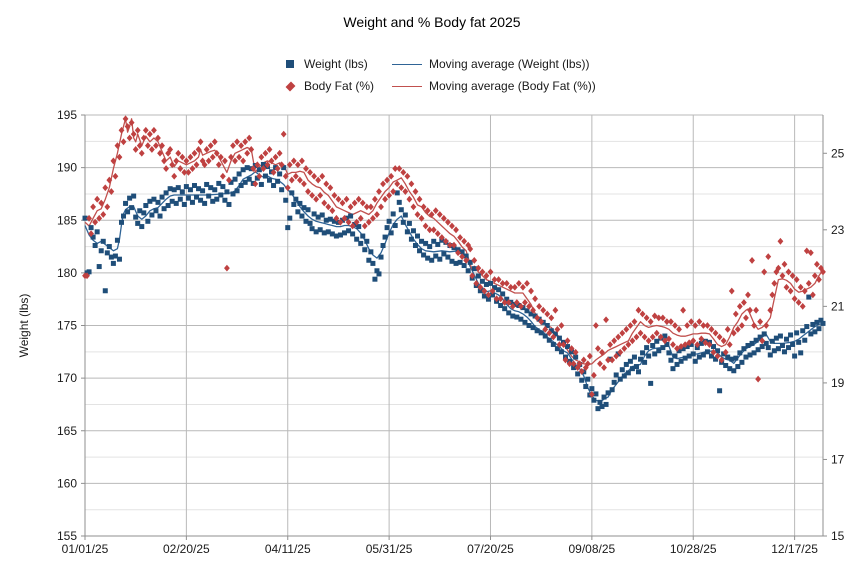 The width and height of the screenshot is (864, 576). I want to click on y-left-tick-label: 155, so click(67, 536).